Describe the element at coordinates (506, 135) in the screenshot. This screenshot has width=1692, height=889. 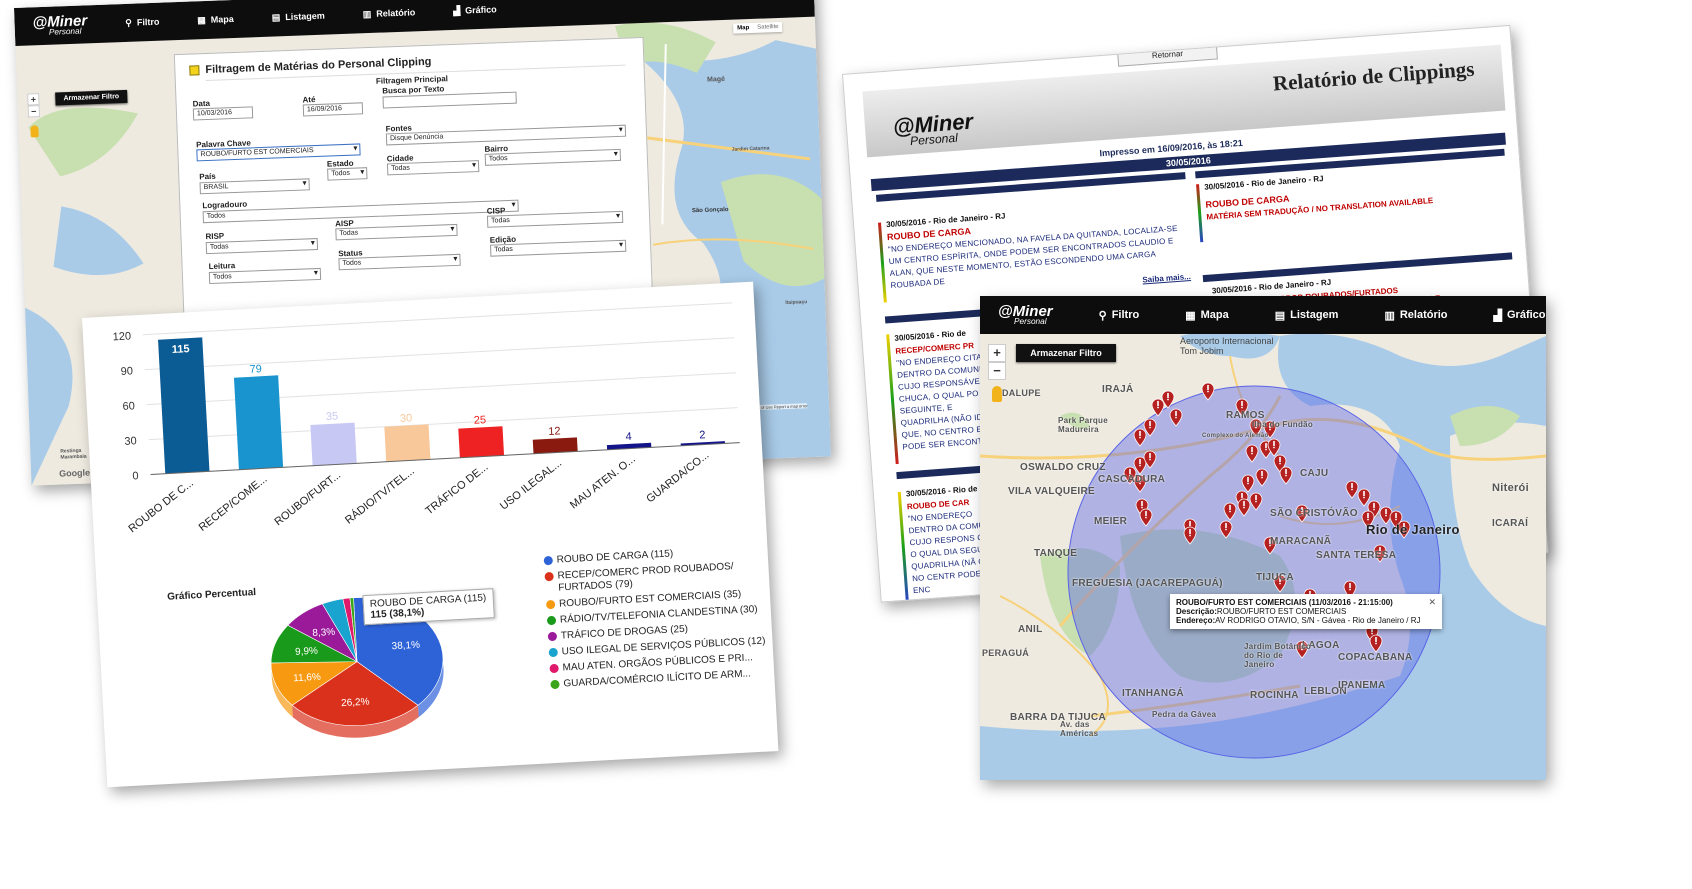
I see `fontes-select: Disque Denúncia` at that location.